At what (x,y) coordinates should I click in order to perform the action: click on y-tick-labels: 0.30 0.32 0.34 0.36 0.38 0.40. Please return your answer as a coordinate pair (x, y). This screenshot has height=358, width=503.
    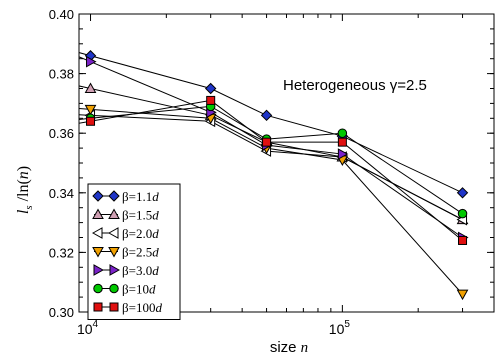
    Looking at the image, I should click on (61, 163).